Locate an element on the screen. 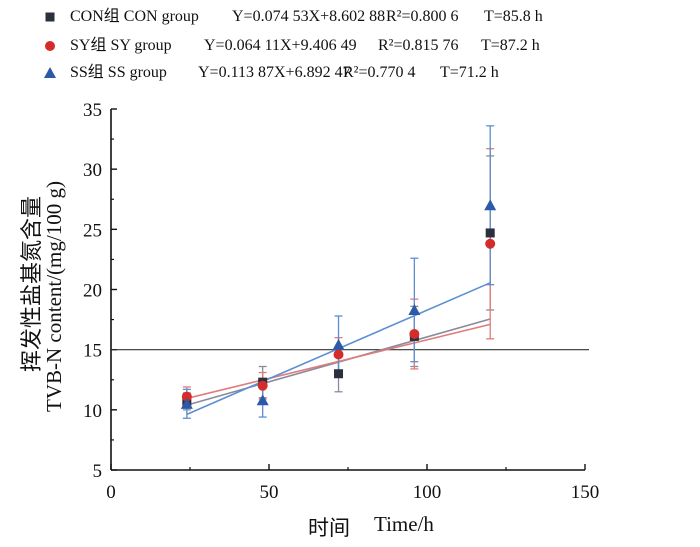  legend-t: T=87.2 h is located at coordinates (510, 45).